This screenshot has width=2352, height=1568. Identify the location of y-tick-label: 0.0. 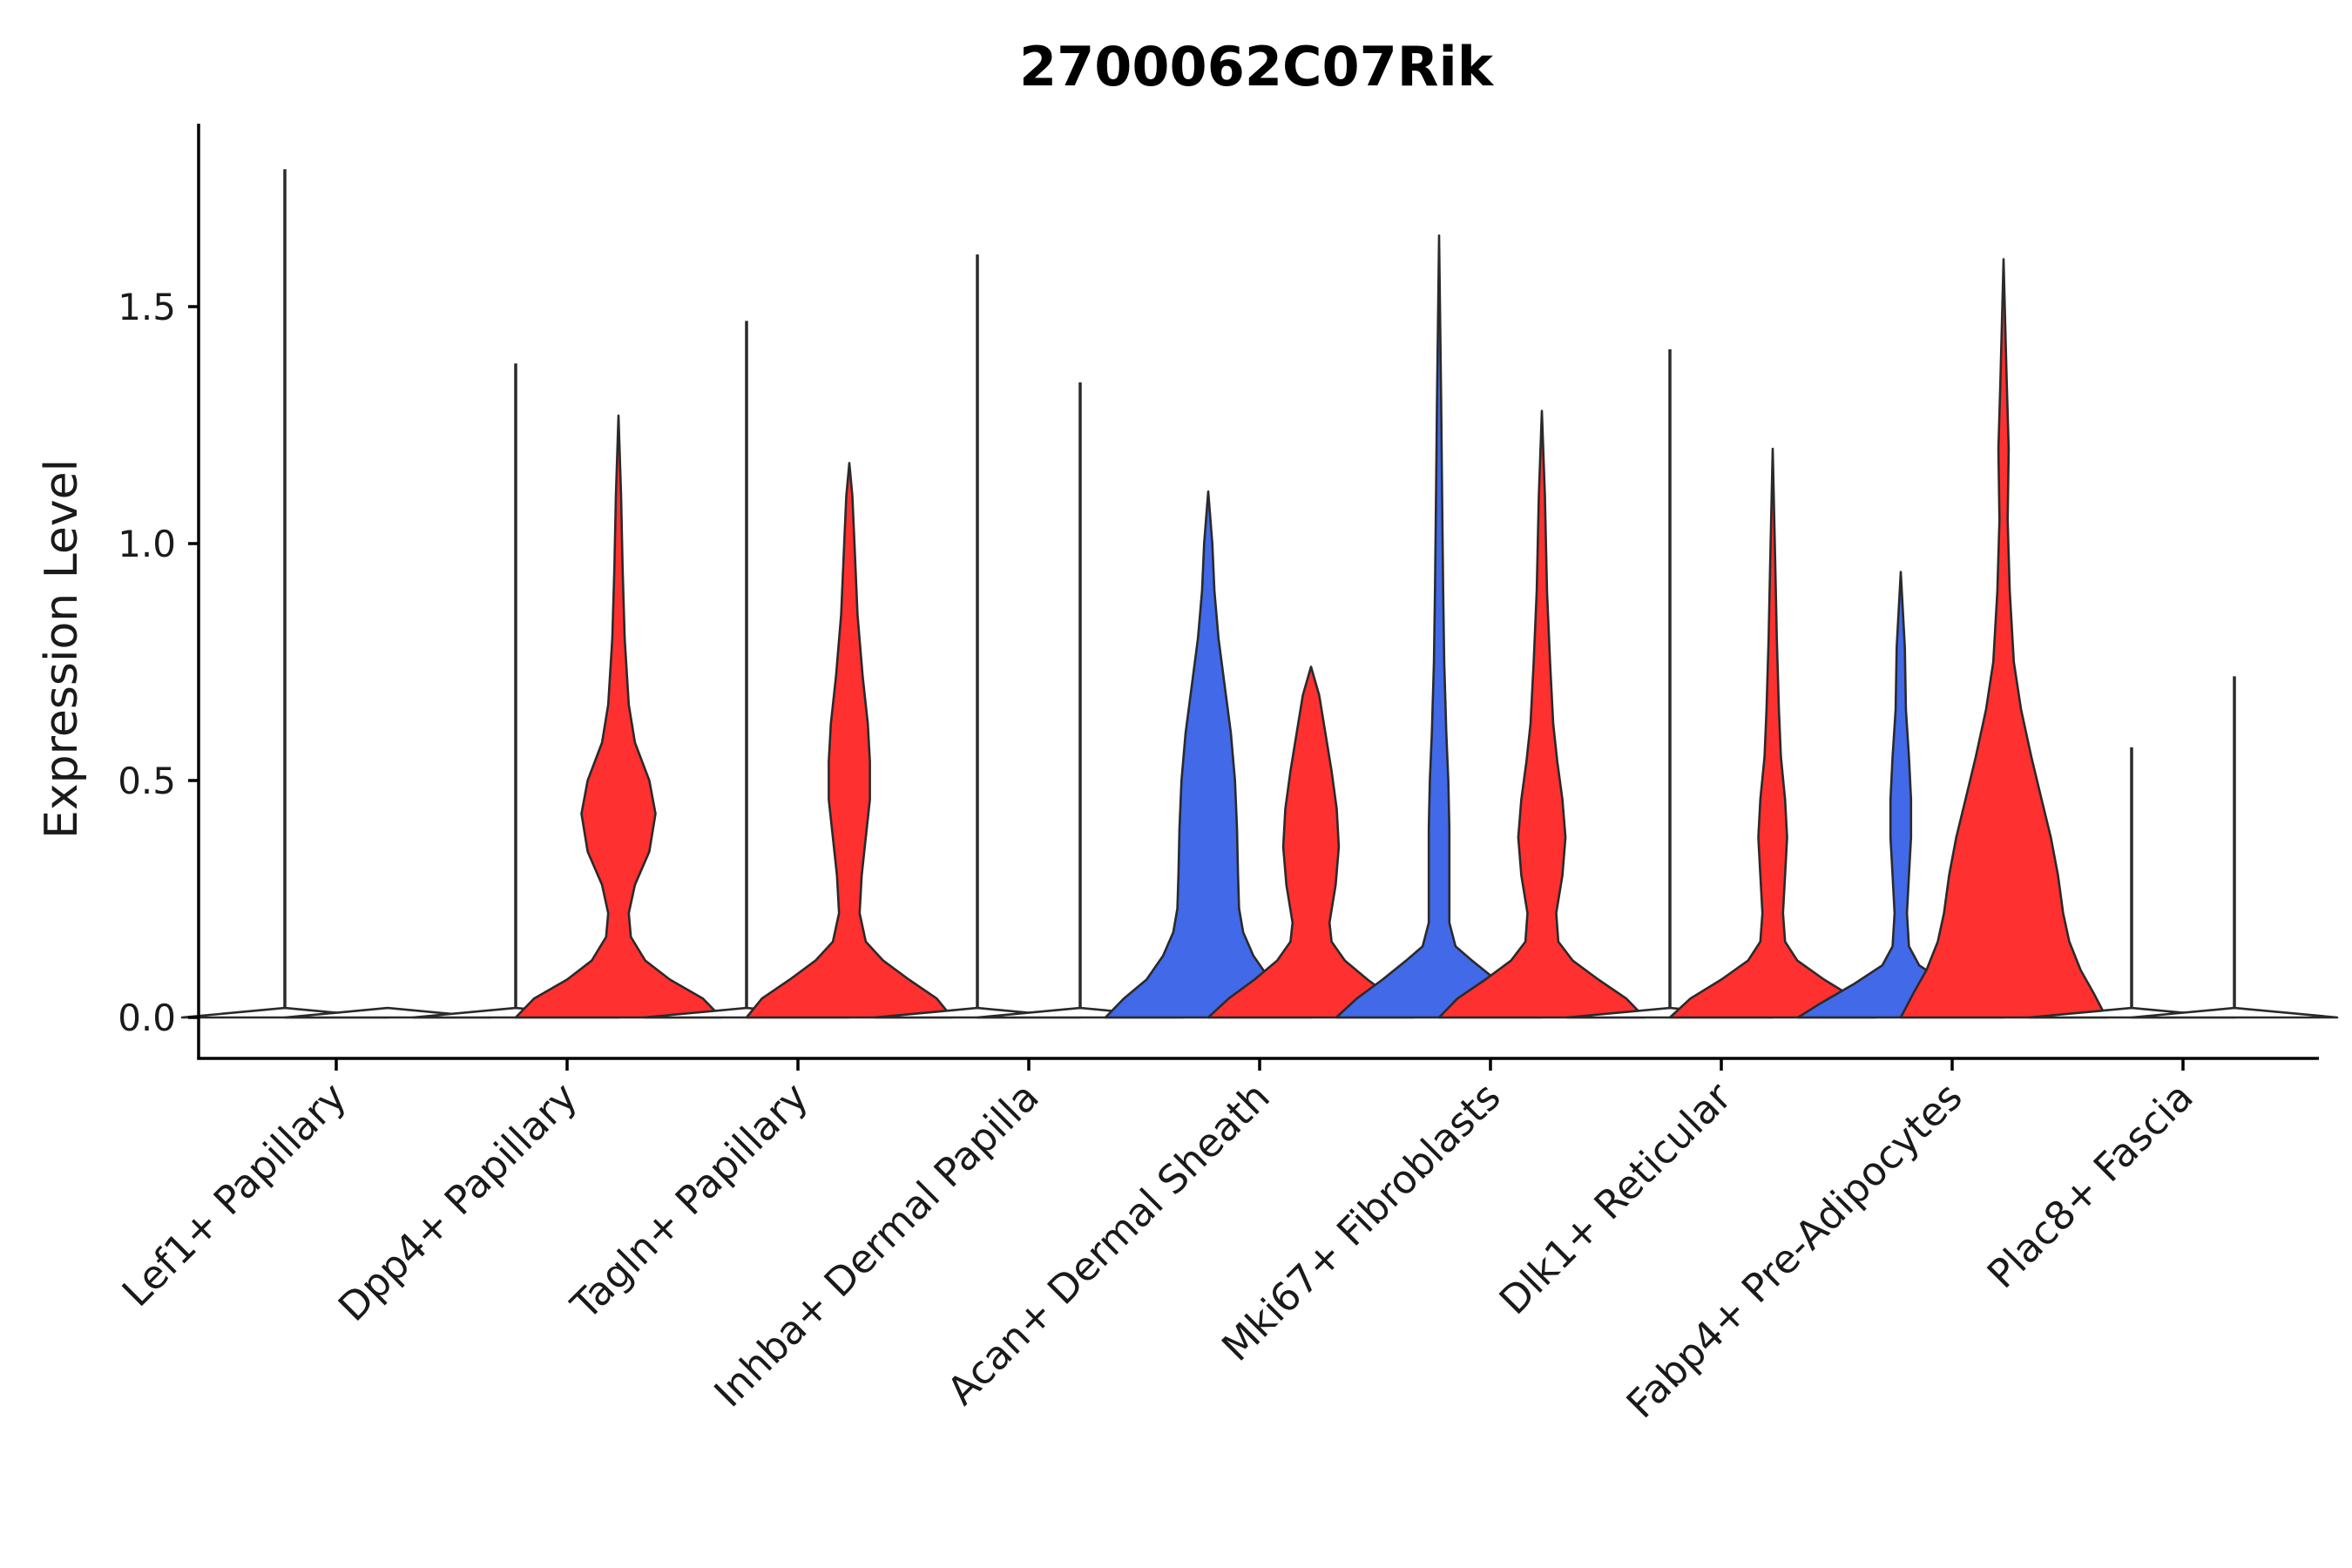
(147, 1018).